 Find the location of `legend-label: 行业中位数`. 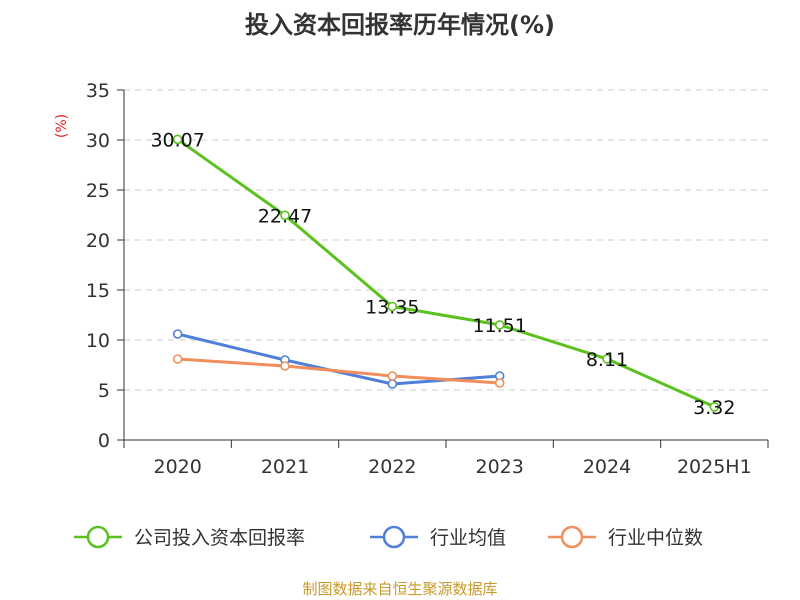

legend-label: 行业中位数 is located at coordinates (655, 538).